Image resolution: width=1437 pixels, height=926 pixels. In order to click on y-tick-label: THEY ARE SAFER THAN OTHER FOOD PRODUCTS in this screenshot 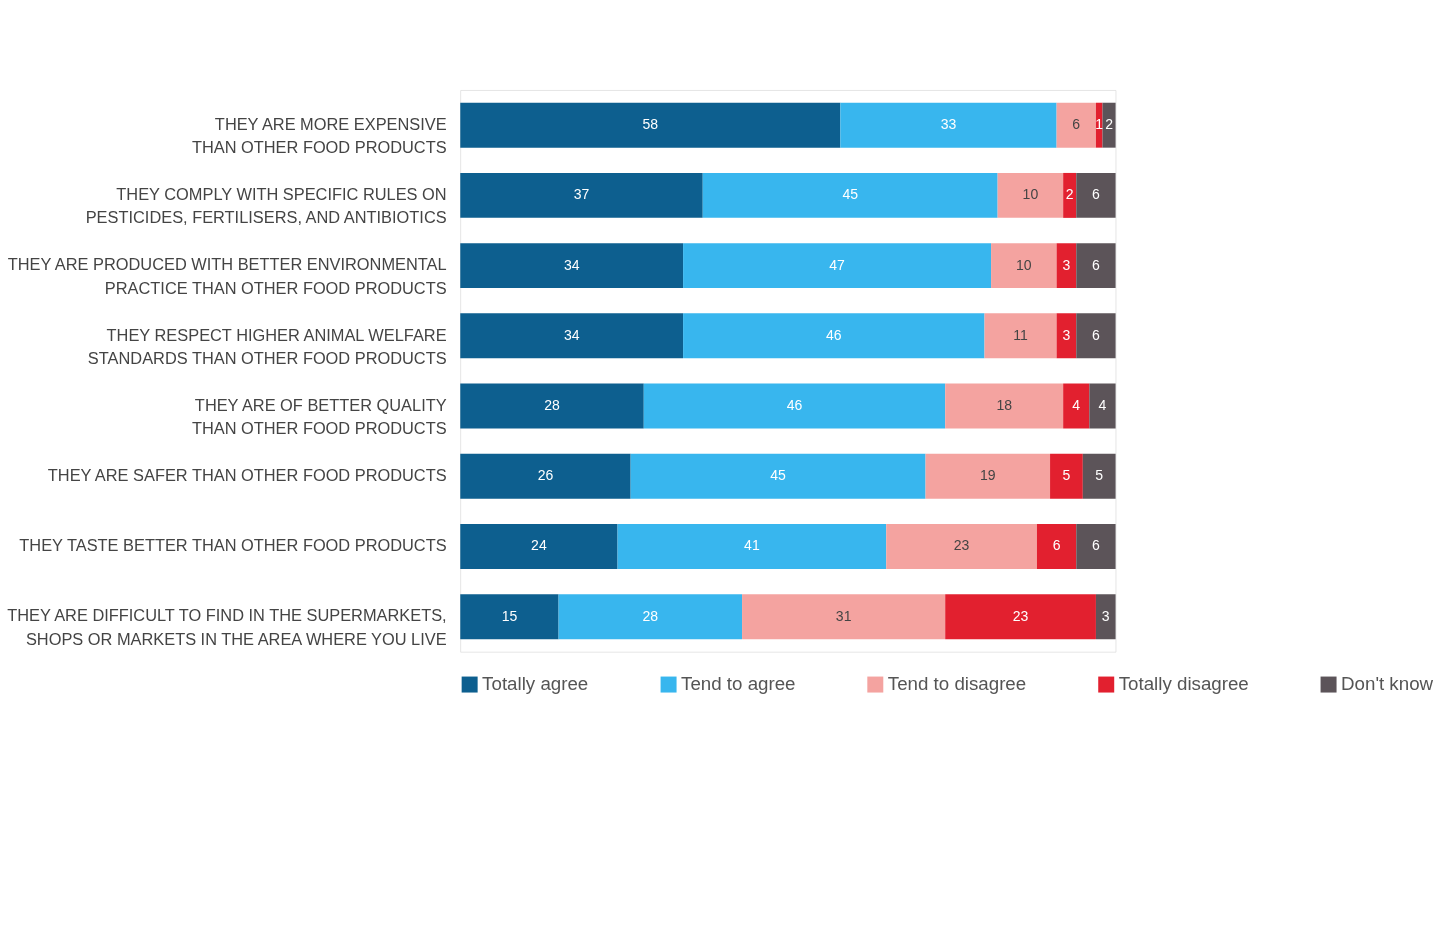, I will do `click(247, 474)`.